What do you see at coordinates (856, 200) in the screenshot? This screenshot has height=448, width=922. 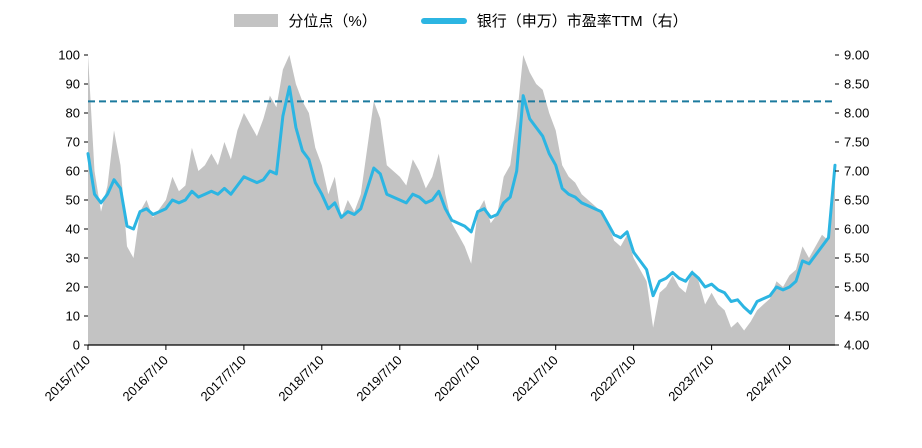 I see `y-right-tick-label: 6.50` at bounding box center [856, 200].